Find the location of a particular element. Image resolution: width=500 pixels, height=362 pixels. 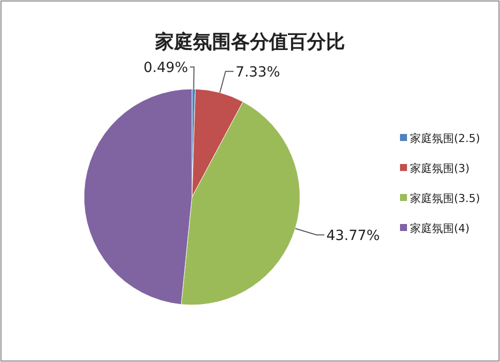

legend-label: 家庭氛围(4) is located at coordinates (440, 228).